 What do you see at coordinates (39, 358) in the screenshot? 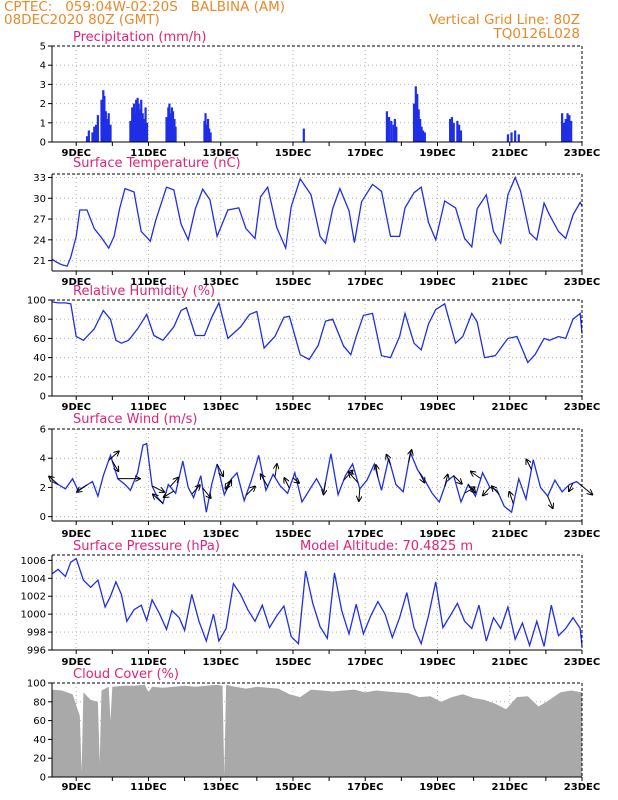
I see `y-tick-label: 40` at bounding box center [39, 358].